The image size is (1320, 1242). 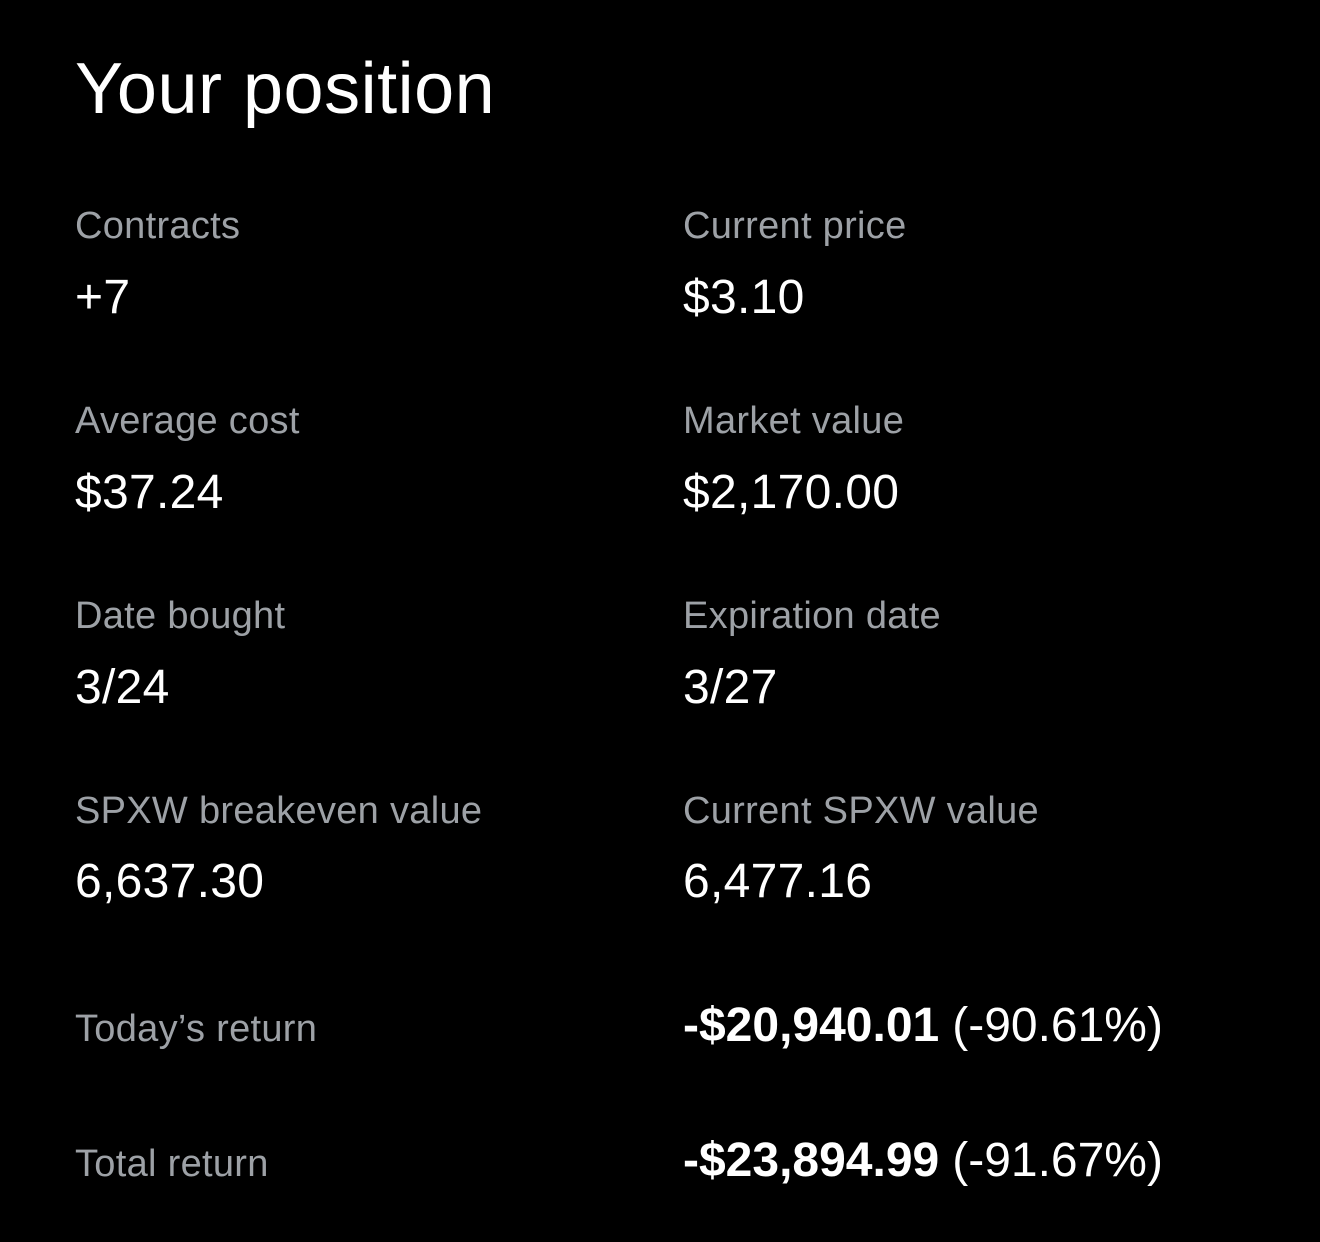 I want to click on stat-current-spxw-value: Current SPXW value 6,477.16, so click(x=964, y=849).